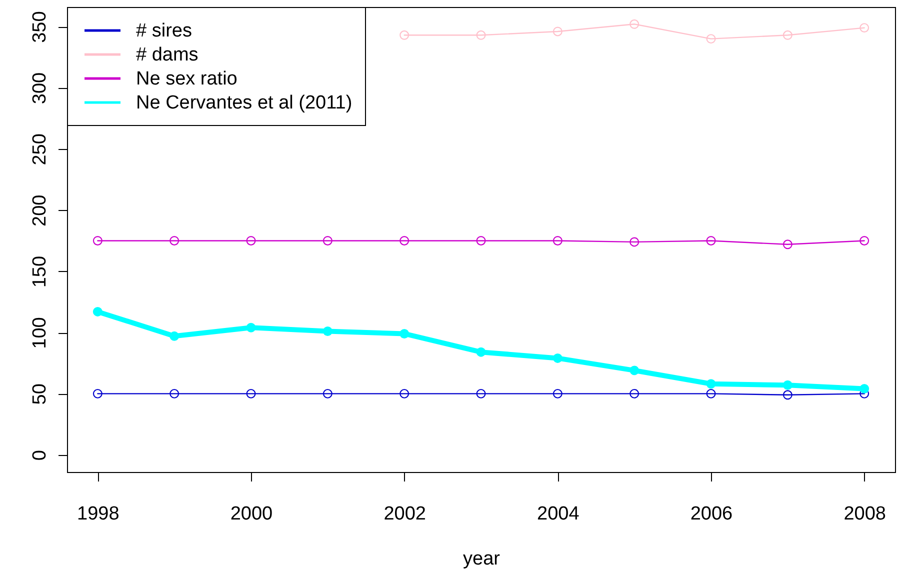 The height and width of the screenshot is (575, 898). What do you see at coordinates (251, 514) in the screenshot?
I see `x-tick-label: 2000` at bounding box center [251, 514].